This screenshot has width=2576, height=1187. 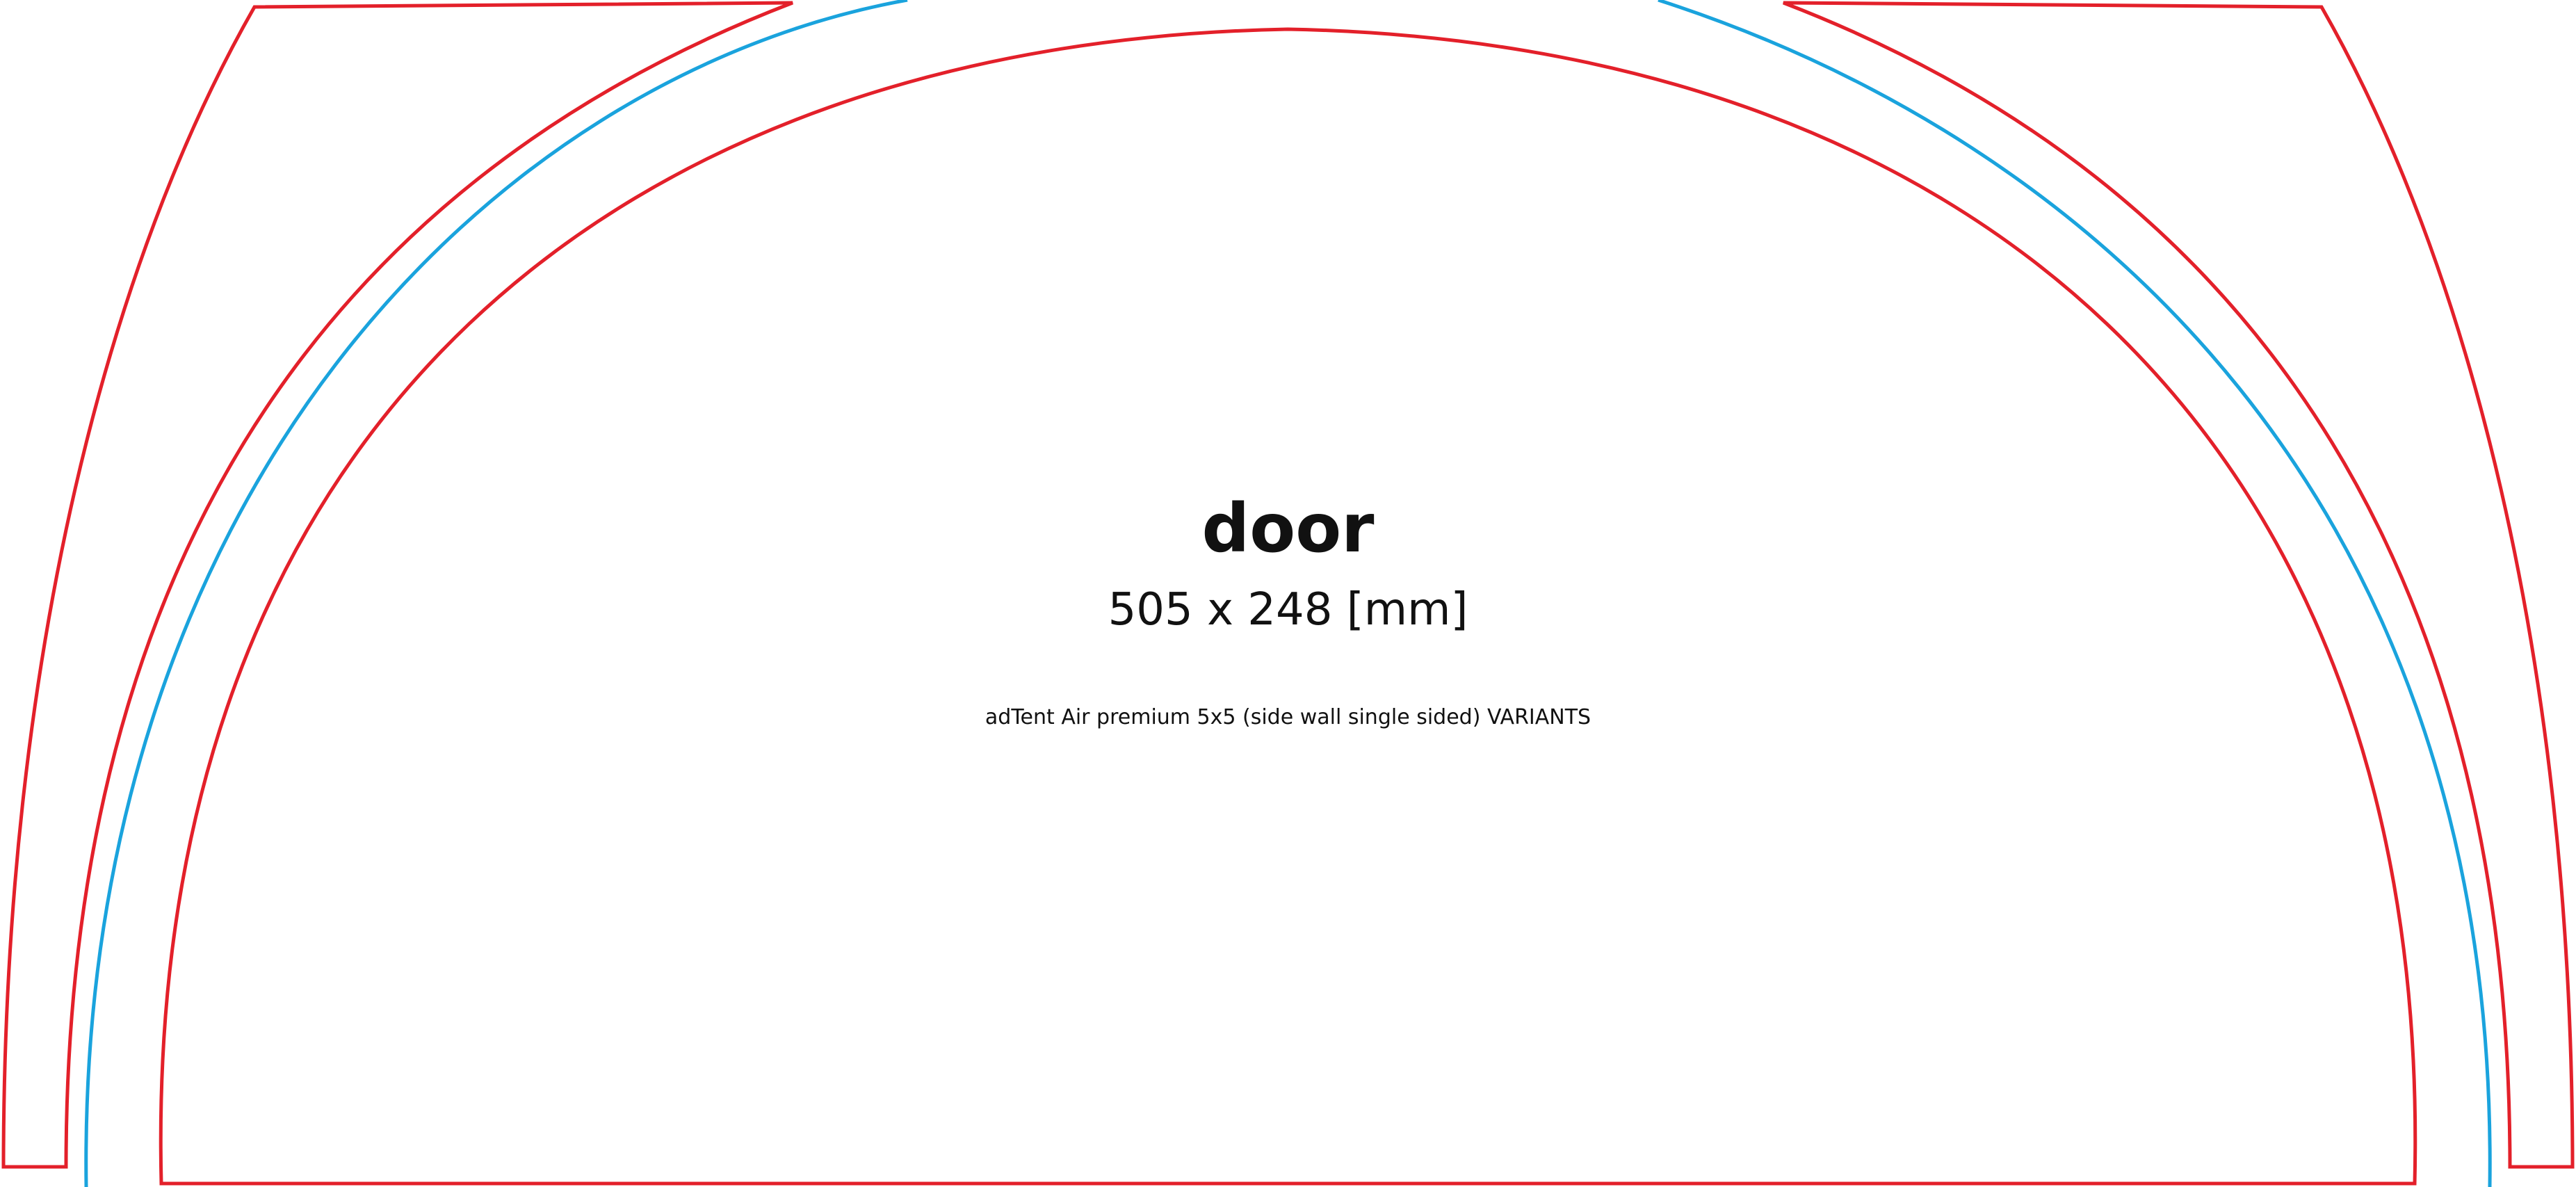 What do you see at coordinates (1288, 610) in the screenshot?
I see `template-dimensions: 505 x 248 [mm]` at bounding box center [1288, 610].